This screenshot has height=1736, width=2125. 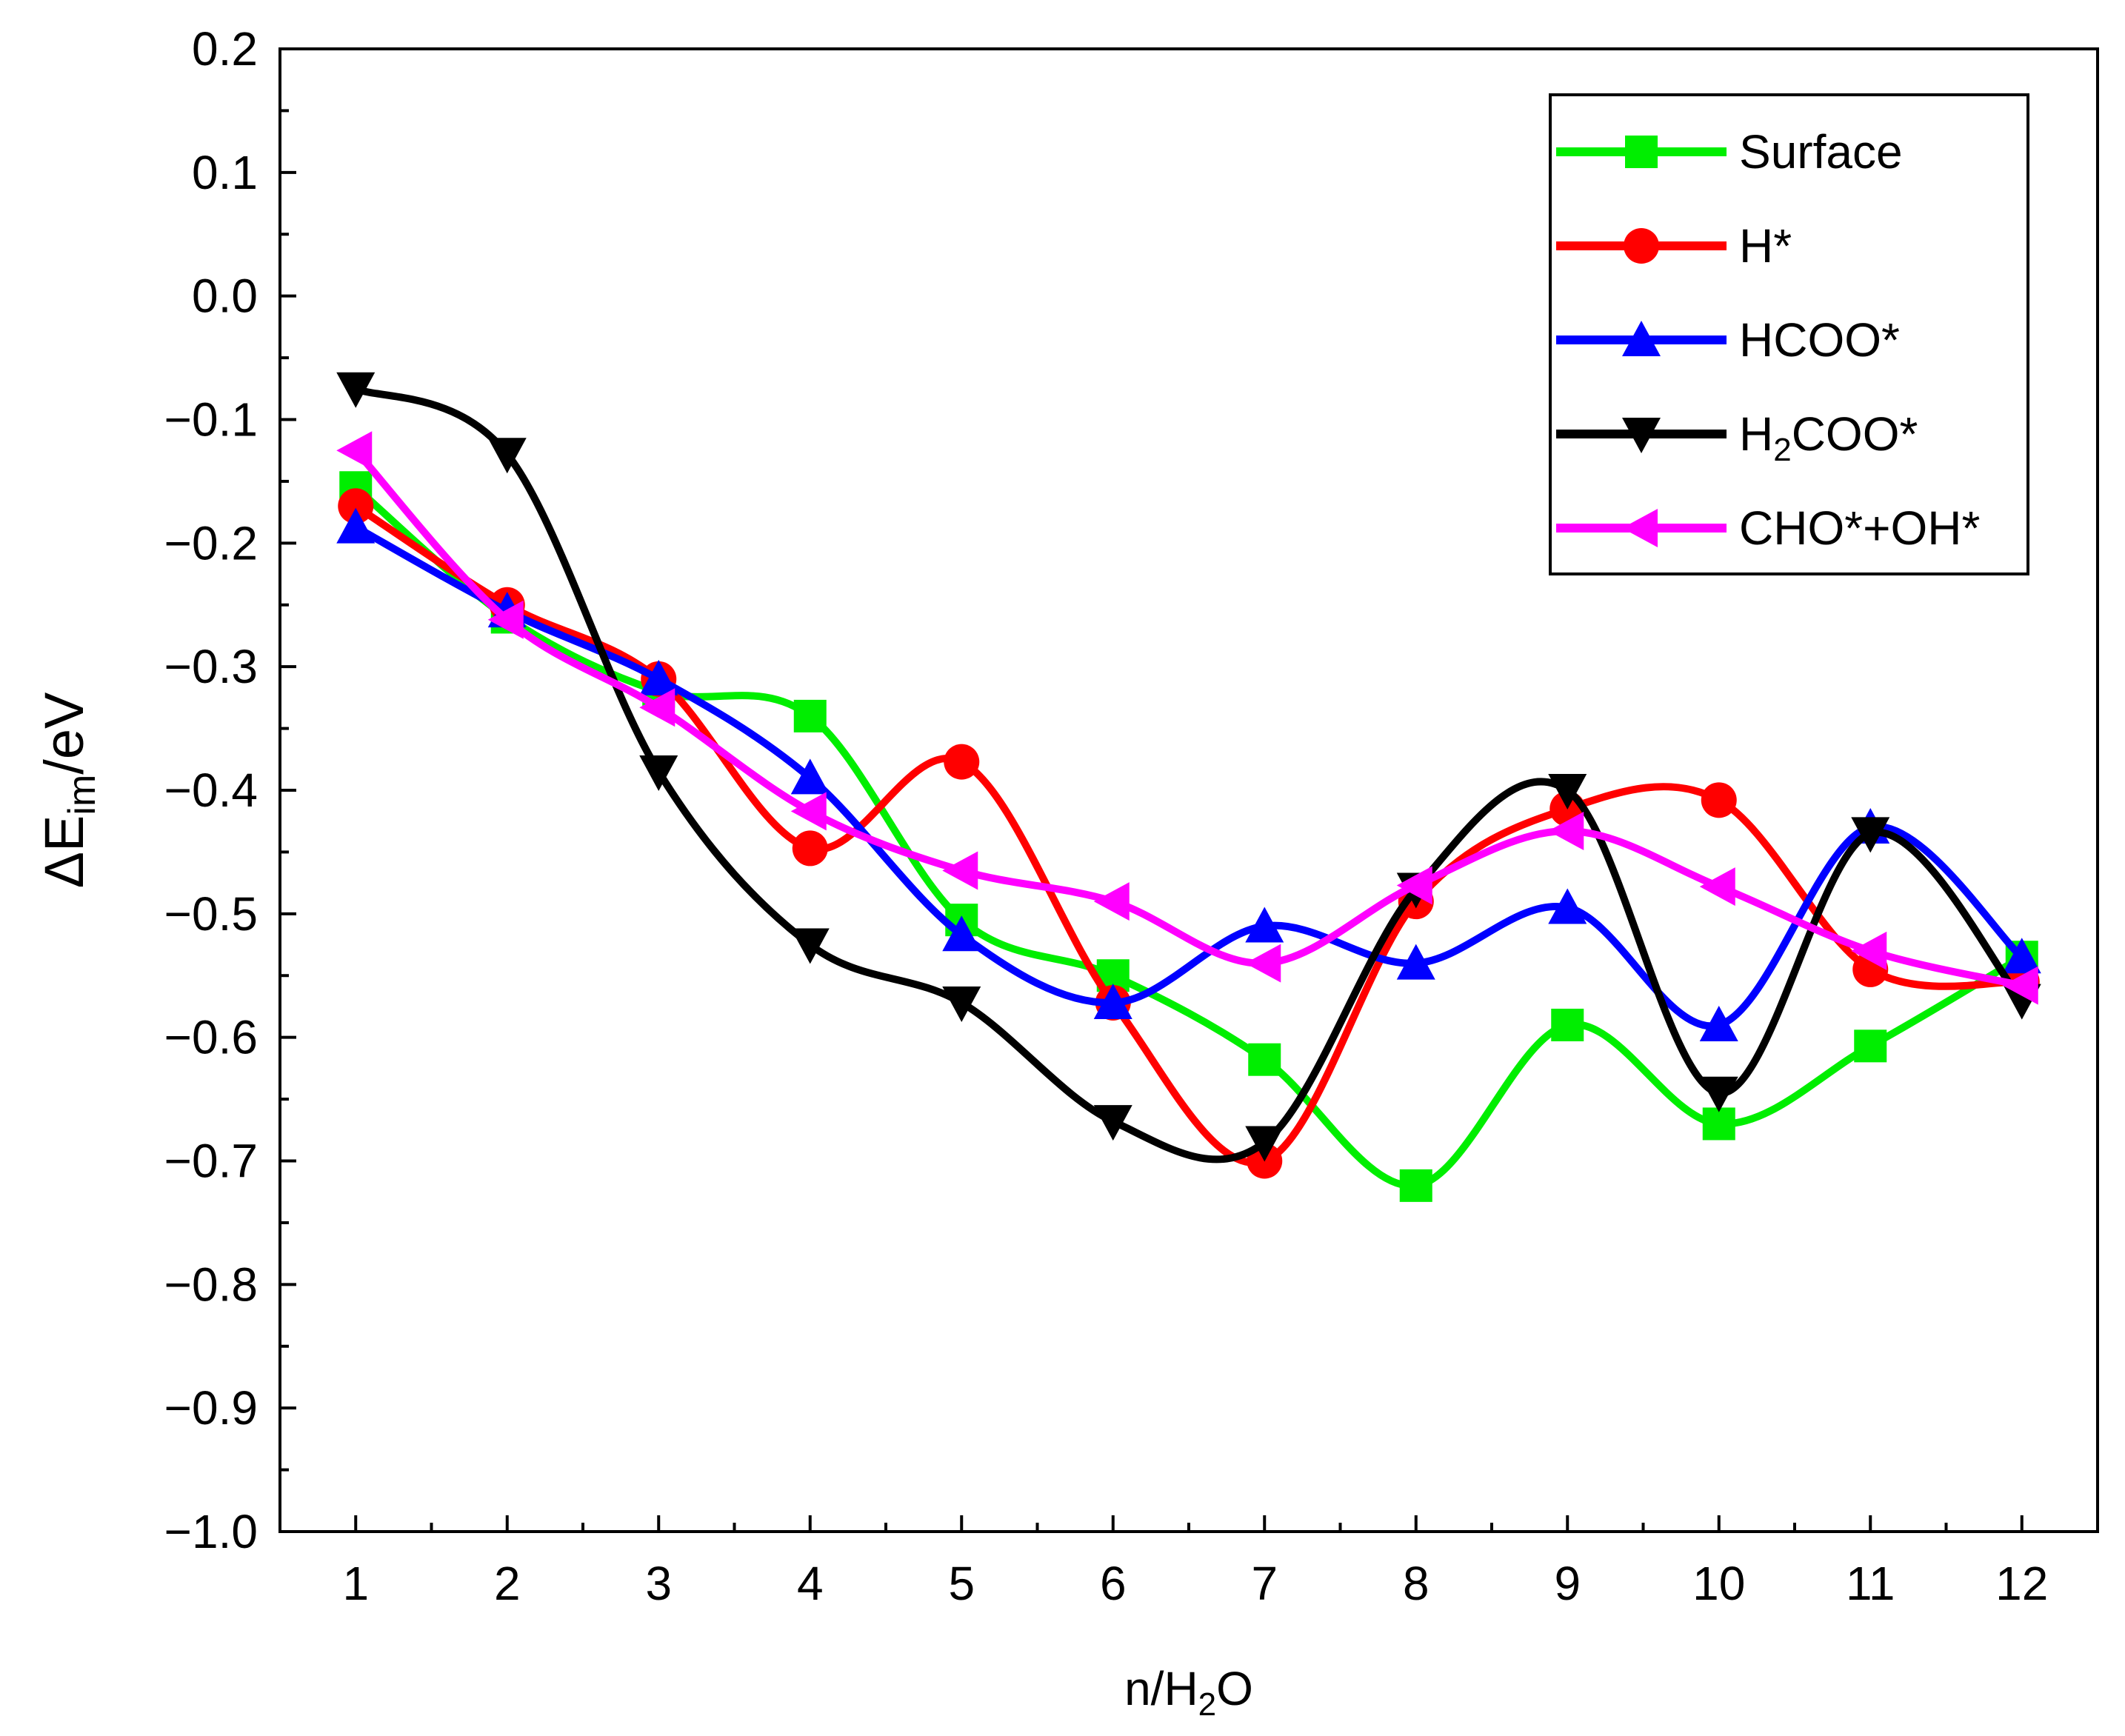 What do you see at coordinates (82, 795) in the screenshot?
I see `y-axis-title-sub: im` at bounding box center [82, 795].